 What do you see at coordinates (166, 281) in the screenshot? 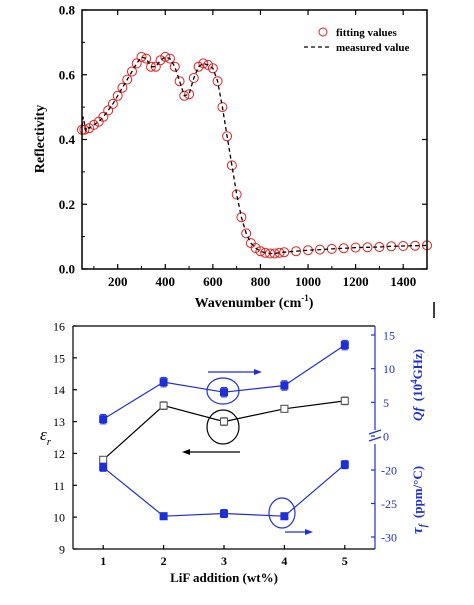
I see `x-tick-label: 400` at bounding box center [166, 281].